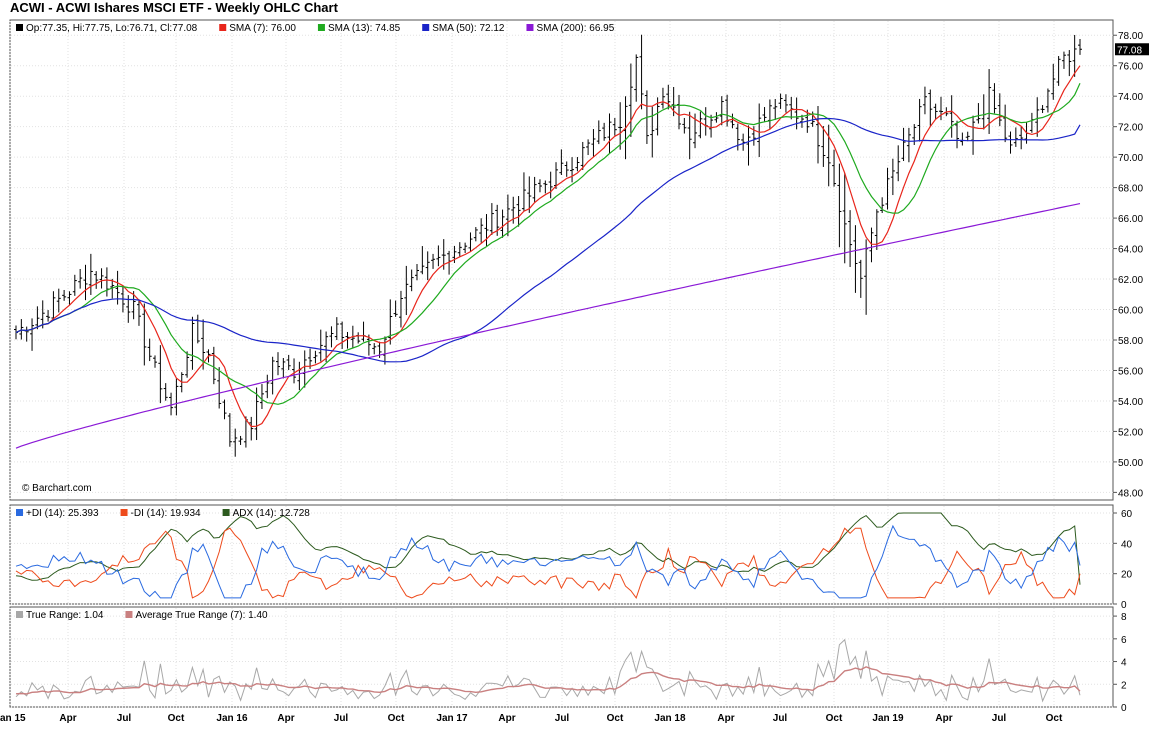 The width and height of the screenshot is (1156, 748). What do you see at coordinates (232, 718) in the screenshot?
I see `x-tick-label: Jan 16` at bounding box center [232, 718].